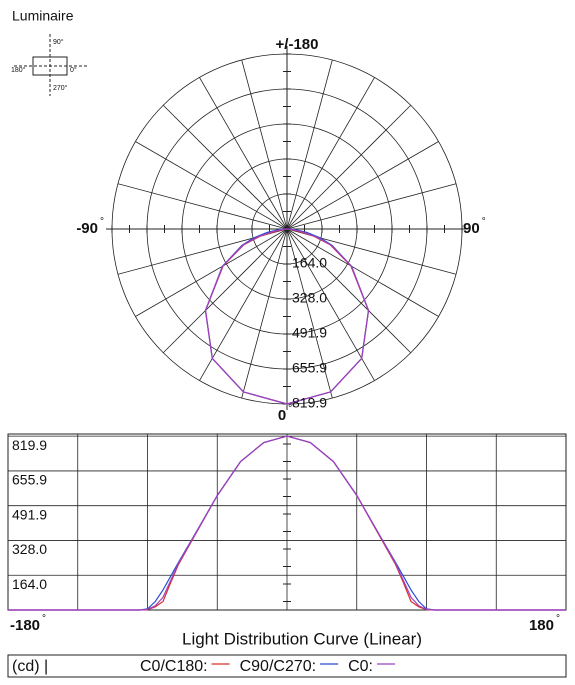  Describe the element at coordinates (29, 549) in the screenshot. I see `y-tick-label: 328.0` at that location.